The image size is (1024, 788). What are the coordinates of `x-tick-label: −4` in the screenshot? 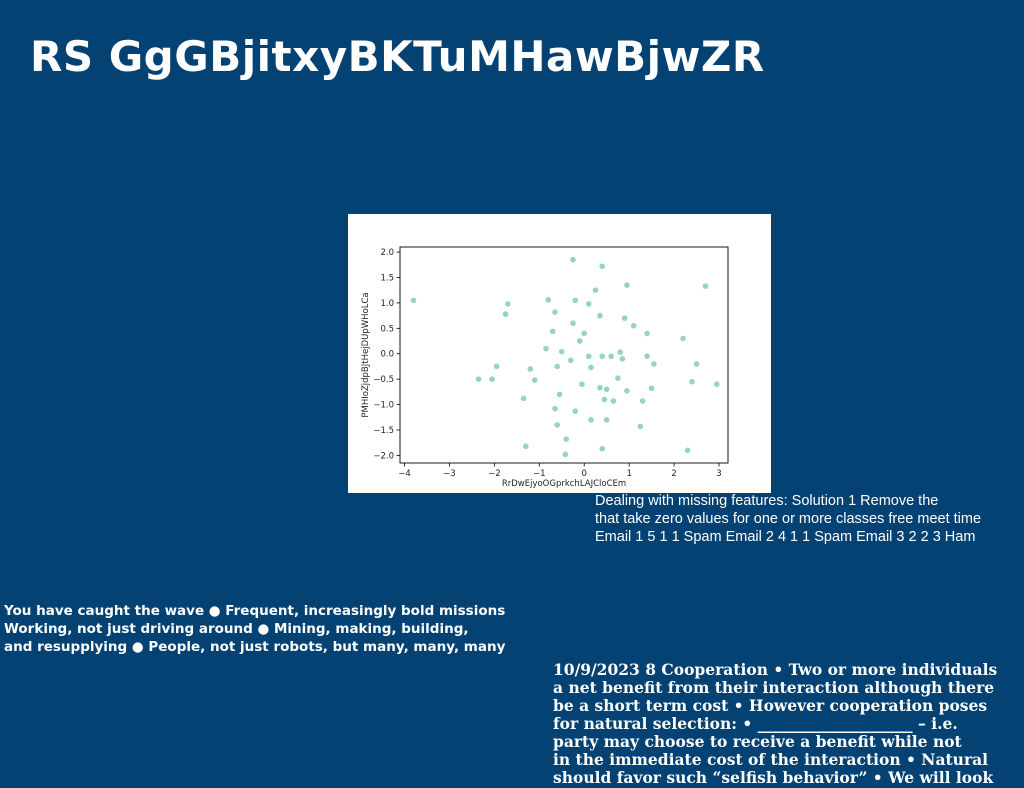 It's located at (404, 474).